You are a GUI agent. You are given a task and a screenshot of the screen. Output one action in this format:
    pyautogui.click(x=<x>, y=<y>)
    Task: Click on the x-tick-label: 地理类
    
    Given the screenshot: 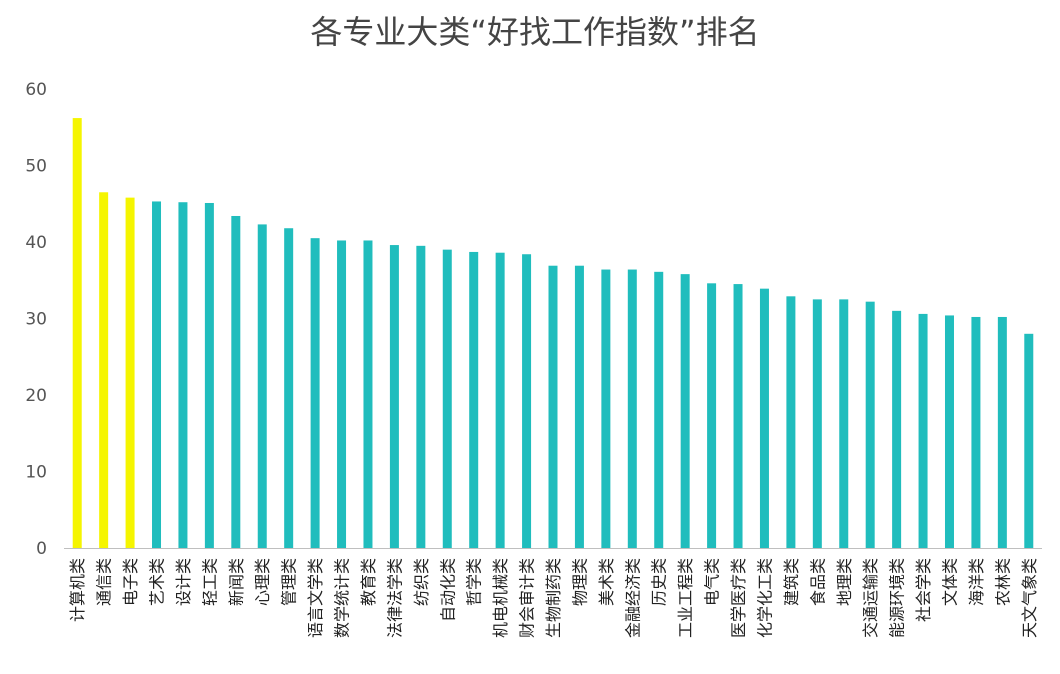 What is the action you would take?
    pyautogui.click(x=844, y=582)
    